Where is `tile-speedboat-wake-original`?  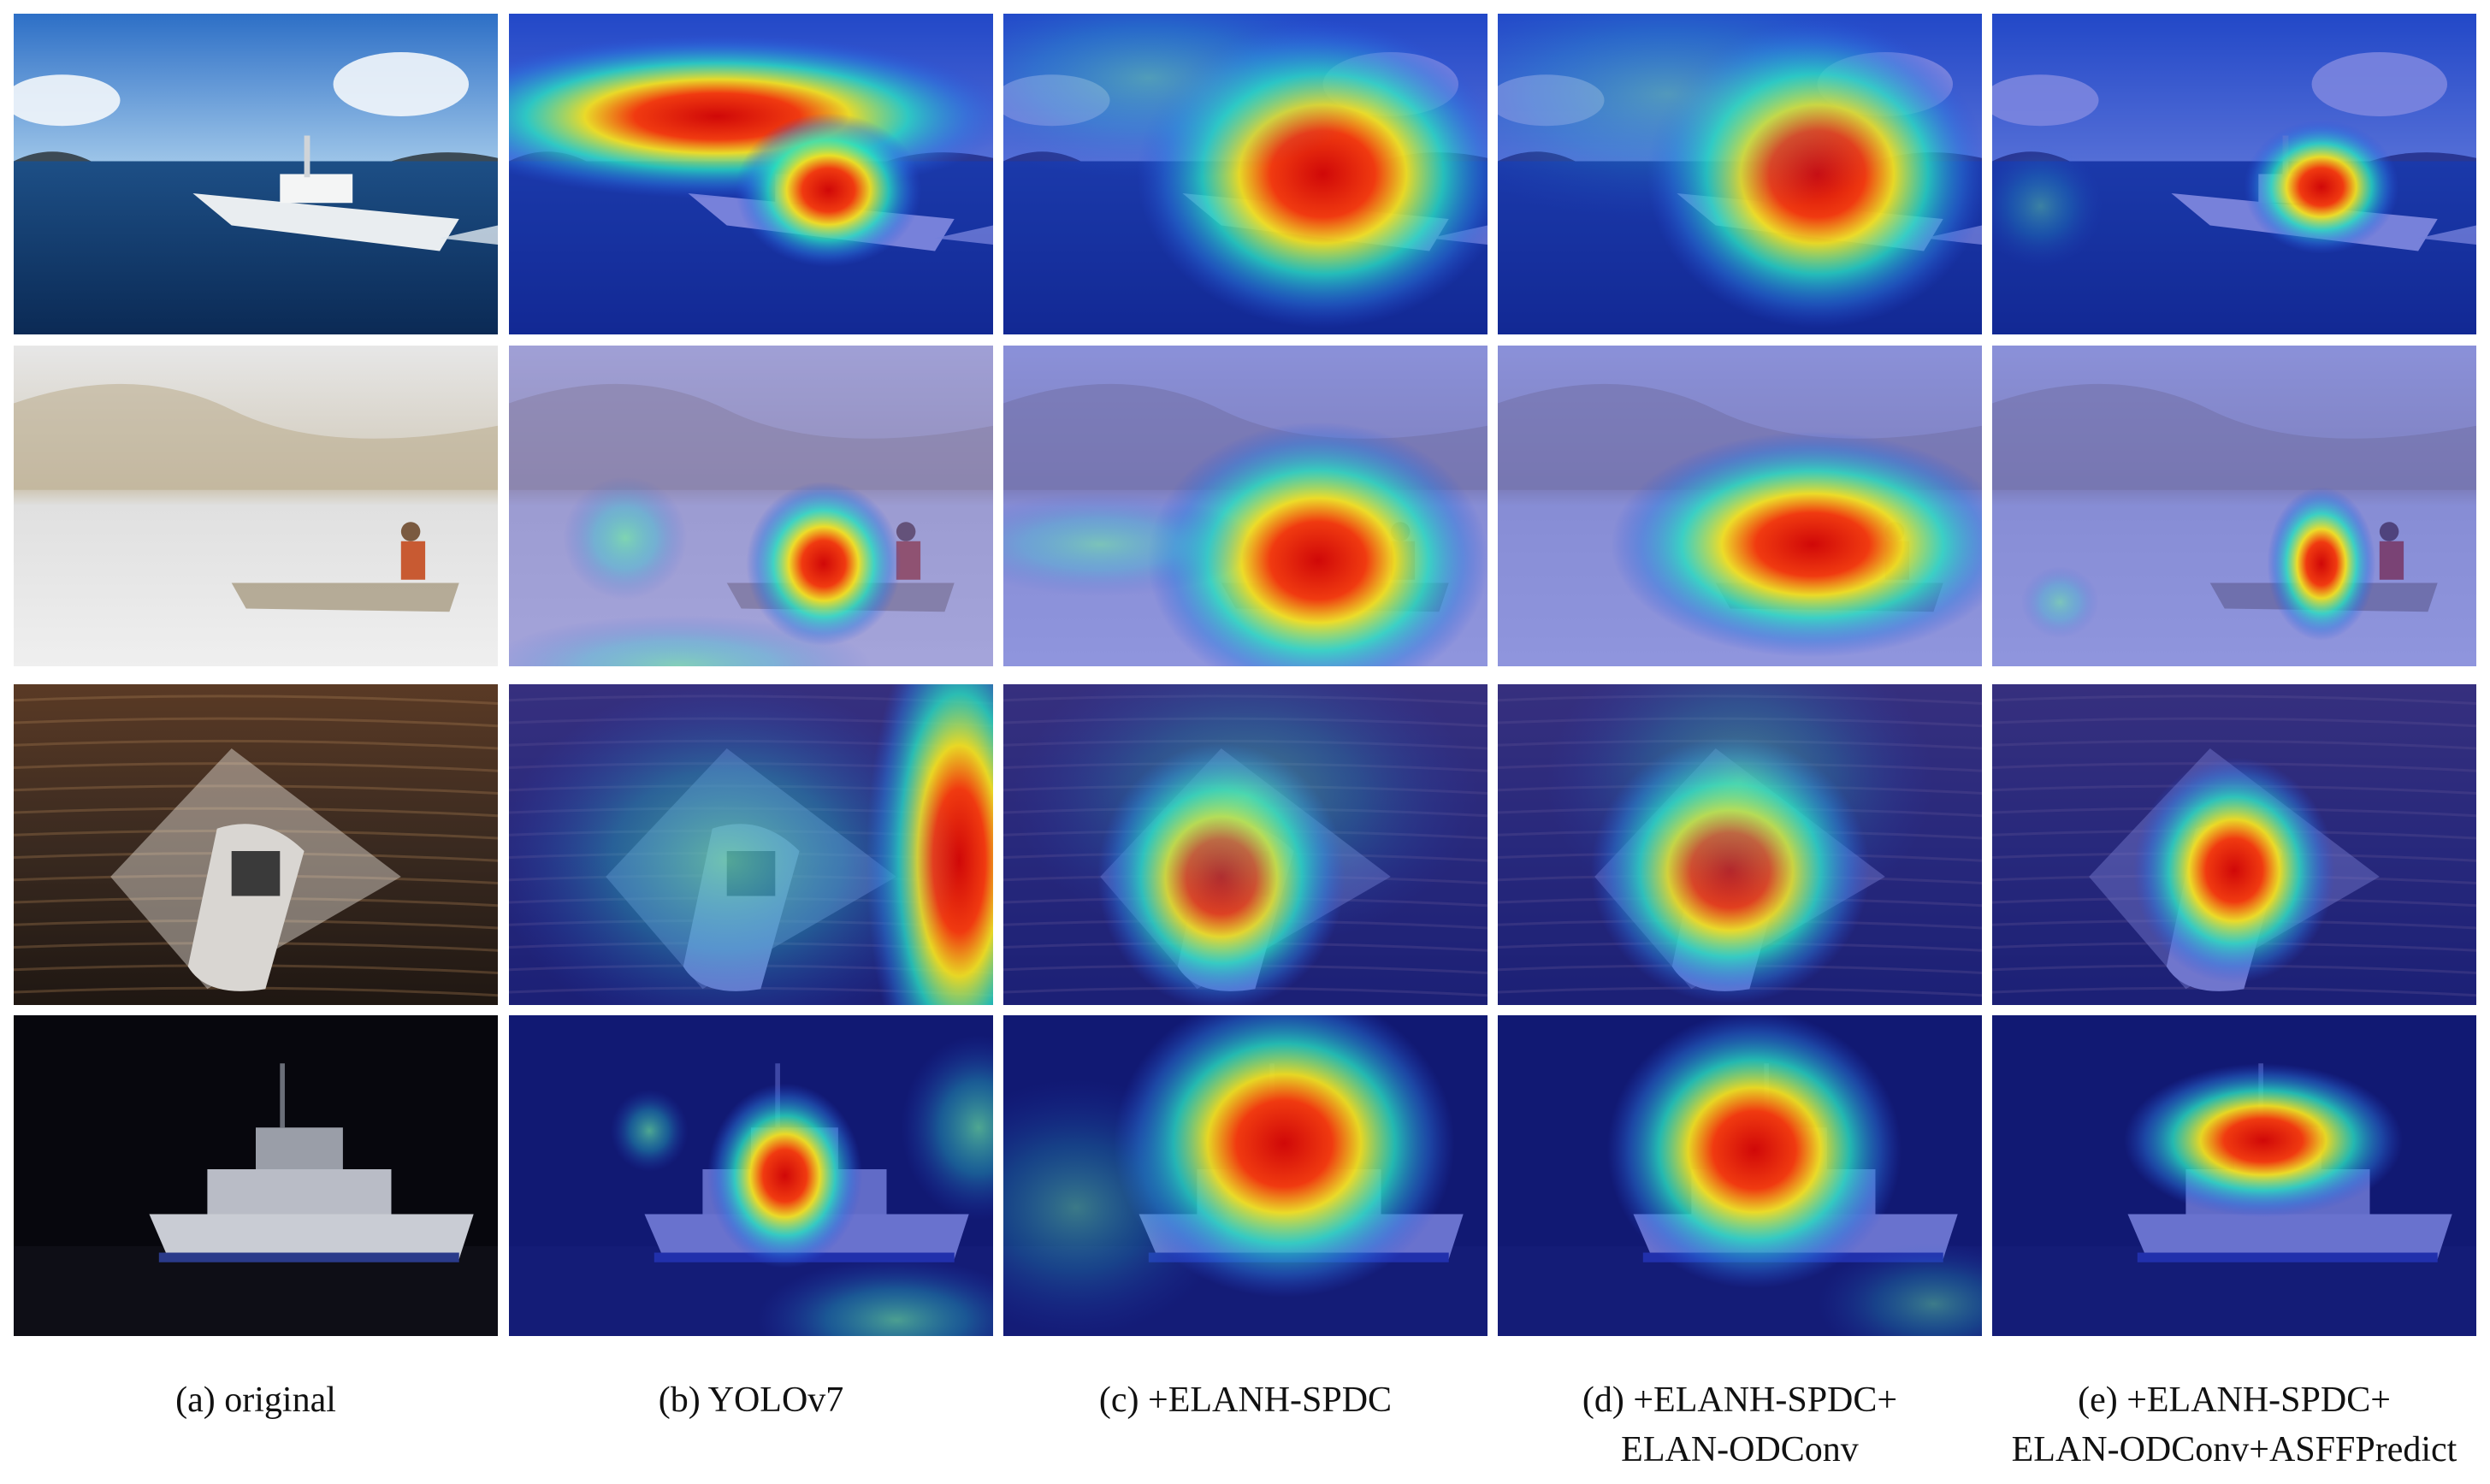 tile-speedboat-wake-original is located at coordinates (256, 844).